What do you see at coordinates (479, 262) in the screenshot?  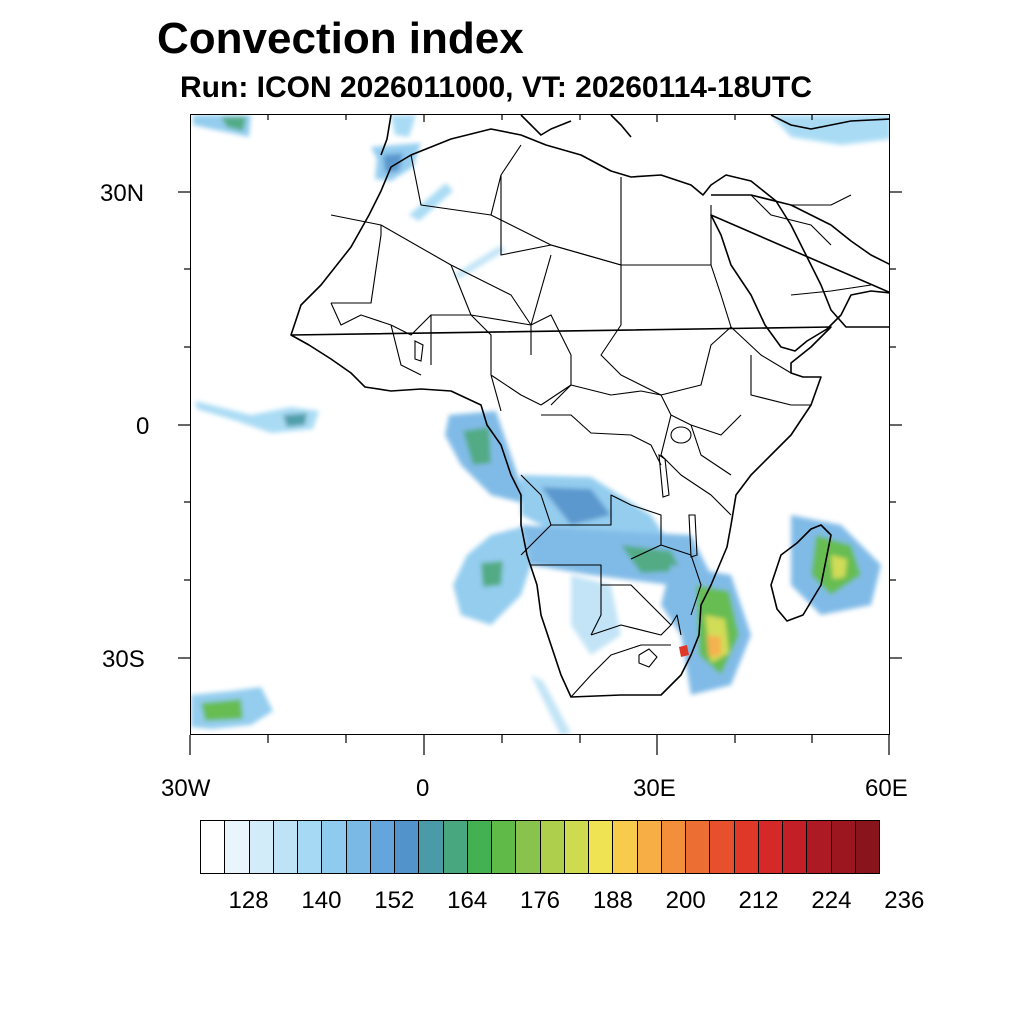 I see `shading-sahel-streak` at bounding box center [479, 262].